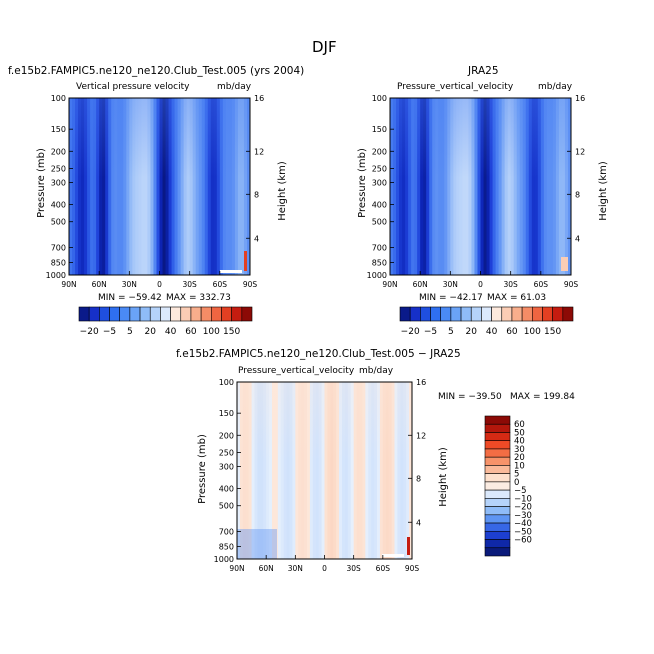  I want to click on panel-diff-xtick-label: 30S, so click(354, 568).